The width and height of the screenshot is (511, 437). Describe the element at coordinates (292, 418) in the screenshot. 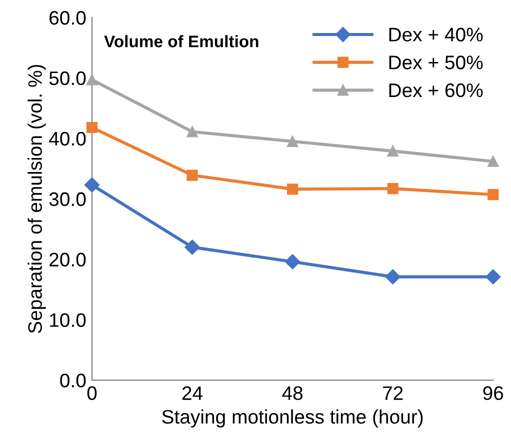

I see `x-axis-title: Staying motionless time (hour)` at that location.